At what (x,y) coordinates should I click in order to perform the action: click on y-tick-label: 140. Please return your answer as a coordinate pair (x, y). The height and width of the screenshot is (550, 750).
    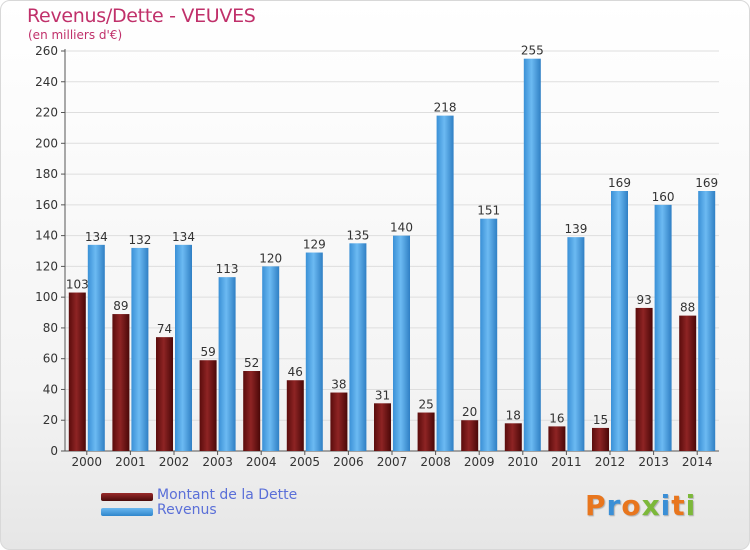
    Looking at the image, I should click on (46, 236).